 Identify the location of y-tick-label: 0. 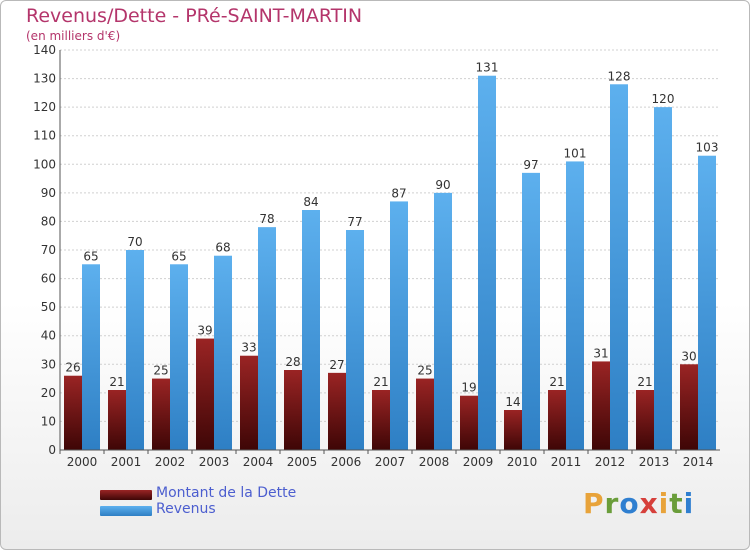
(52, 450).